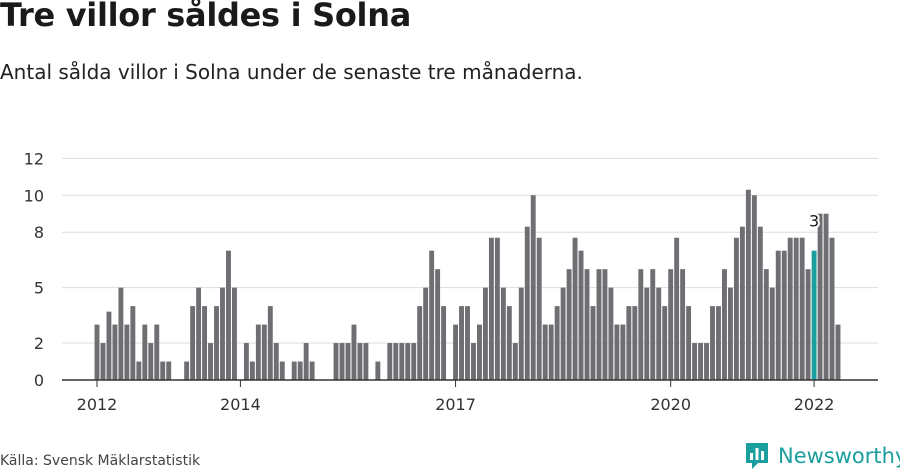 Image resolution: width=900 pixels, height=474 pixels. I want to click on brand-name: Newsworthy, so click(839, 456).